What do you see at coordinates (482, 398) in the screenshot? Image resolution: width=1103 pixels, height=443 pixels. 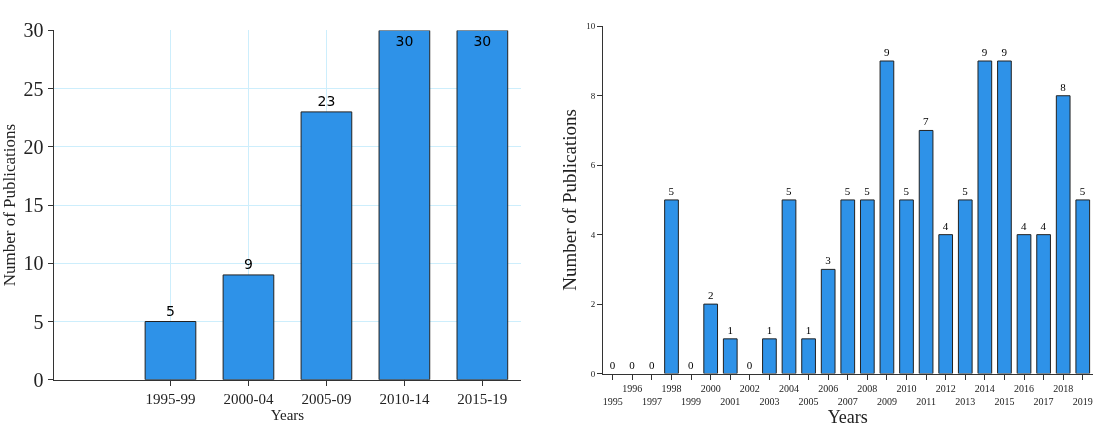 I see `x-tick-label: 2015-19` at bounding box center [482, 398].